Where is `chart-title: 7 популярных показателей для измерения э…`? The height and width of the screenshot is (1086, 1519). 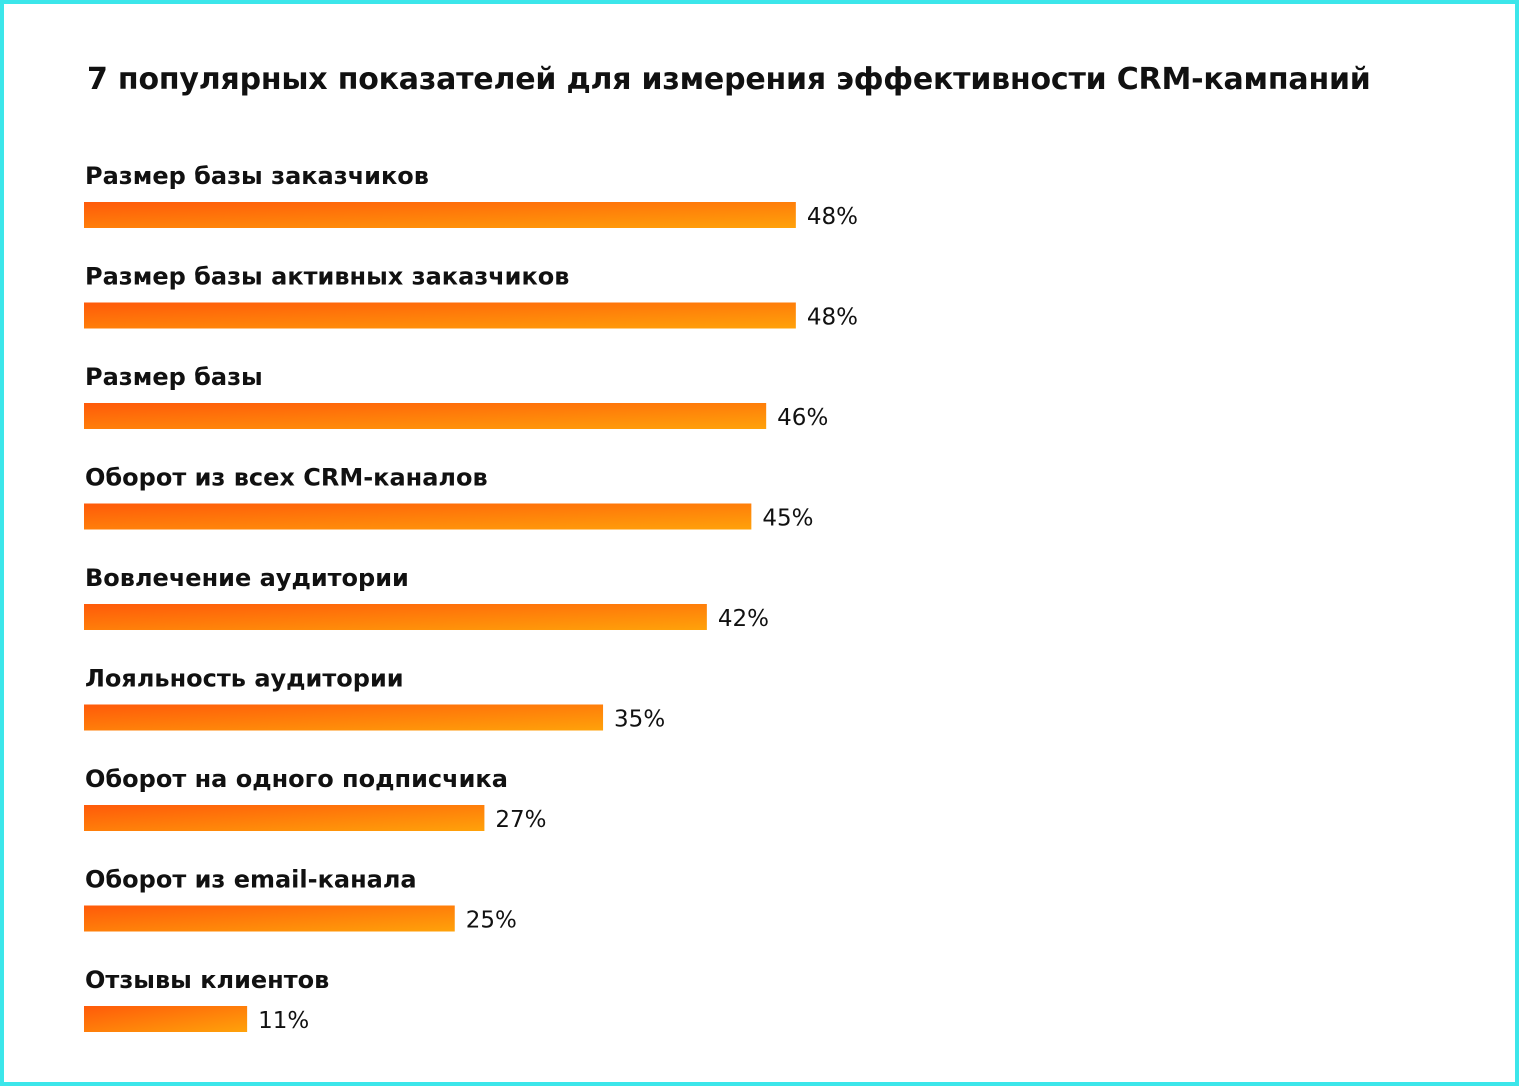 chart-title: 7 популярных показателей для измерения э… is located at coordinates (729, 79).